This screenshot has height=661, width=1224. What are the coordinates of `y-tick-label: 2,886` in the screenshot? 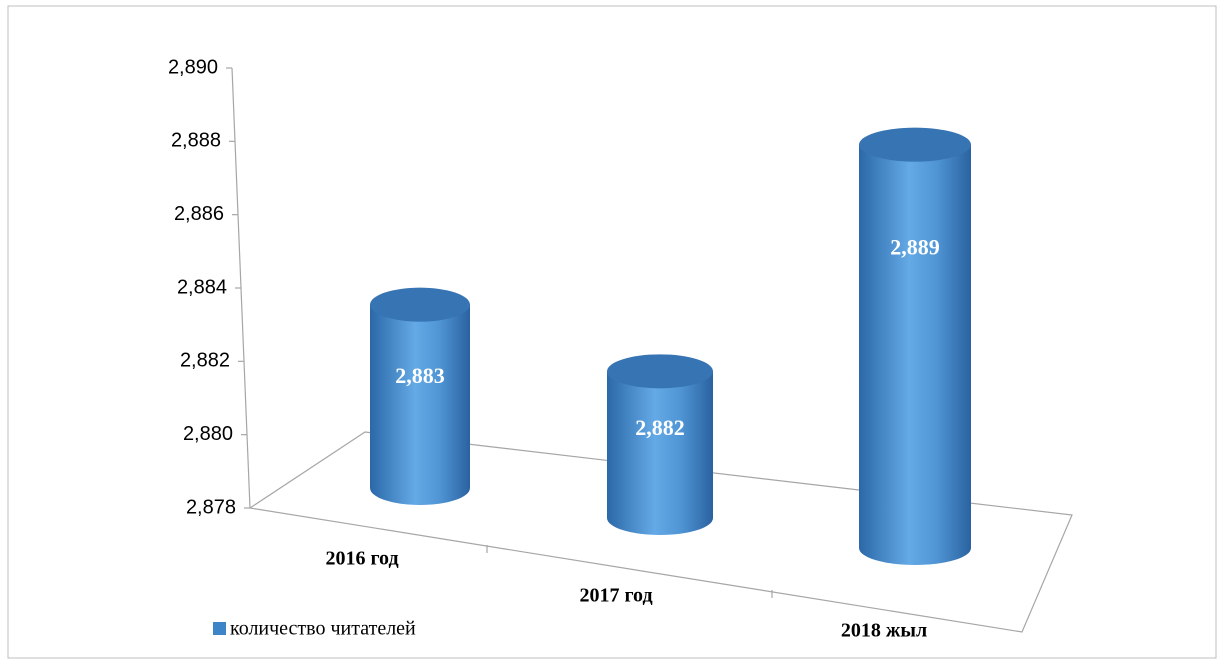 It's located at (199, 214).